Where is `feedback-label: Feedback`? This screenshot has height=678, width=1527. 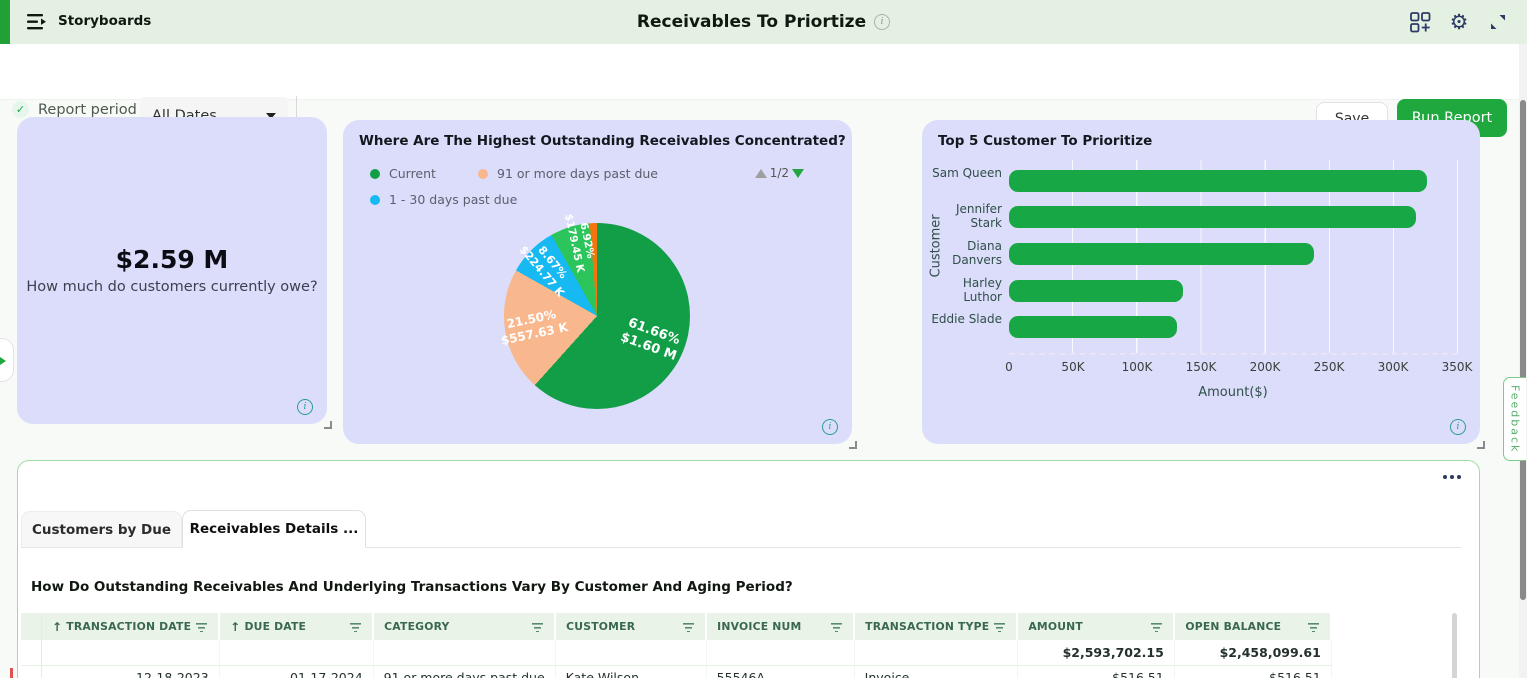 feedback-label: Feedback is located at coordinates (1515, 419).